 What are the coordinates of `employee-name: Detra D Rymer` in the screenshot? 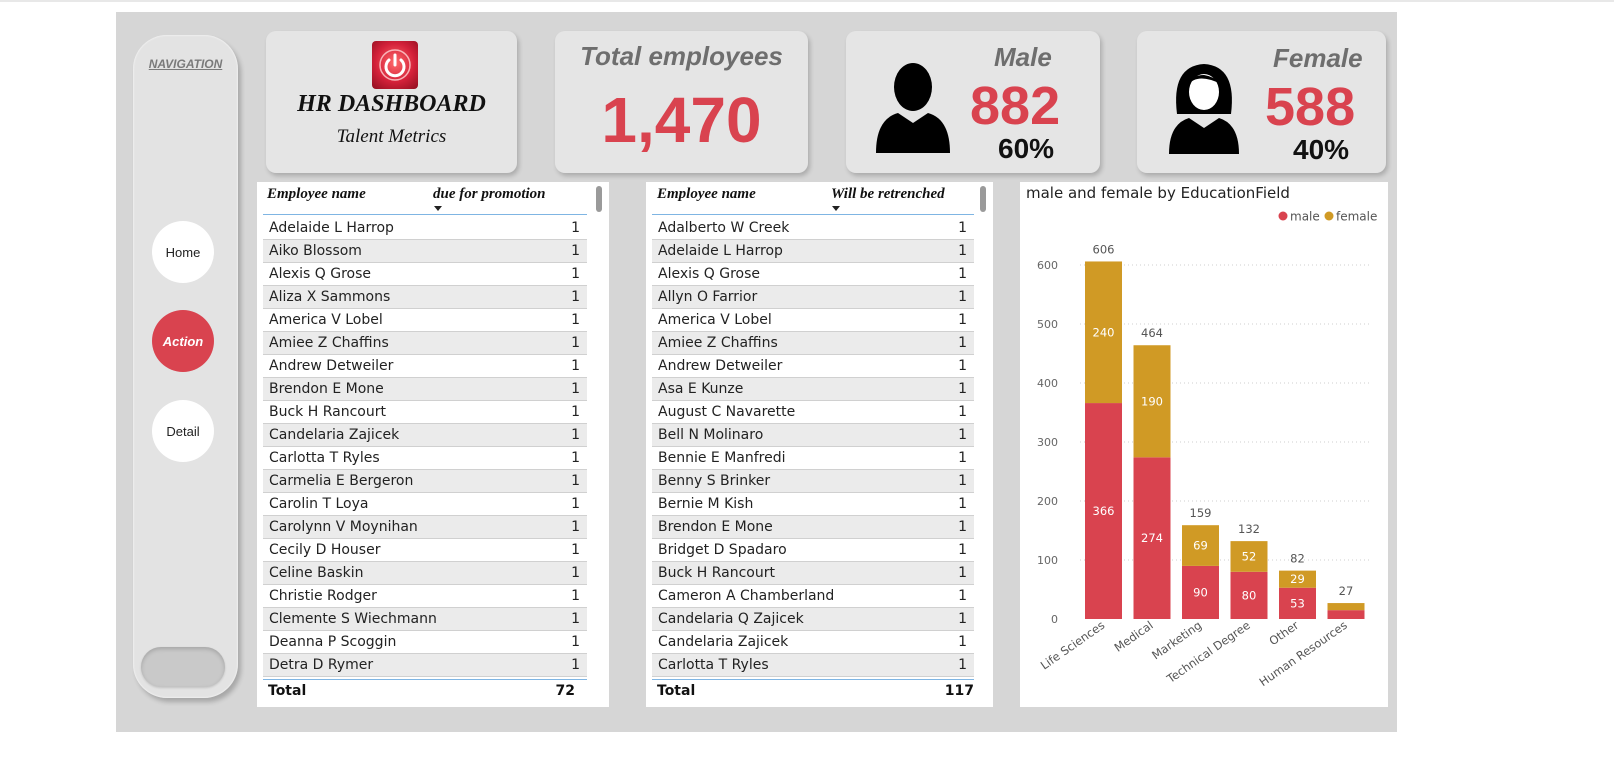 It's located at (321, 665).